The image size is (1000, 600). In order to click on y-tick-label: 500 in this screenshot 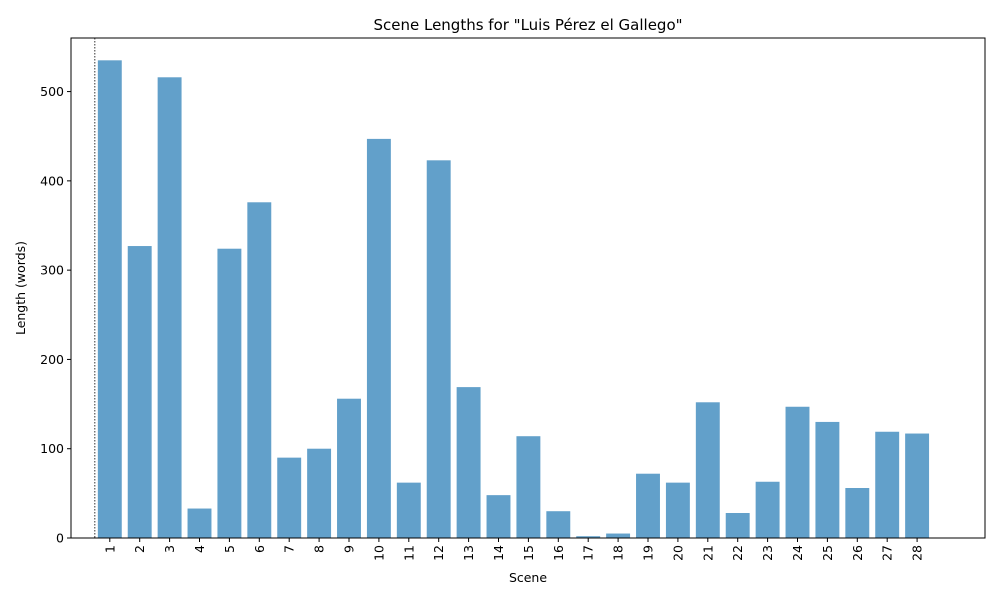, I will do `click(52, 91)`.